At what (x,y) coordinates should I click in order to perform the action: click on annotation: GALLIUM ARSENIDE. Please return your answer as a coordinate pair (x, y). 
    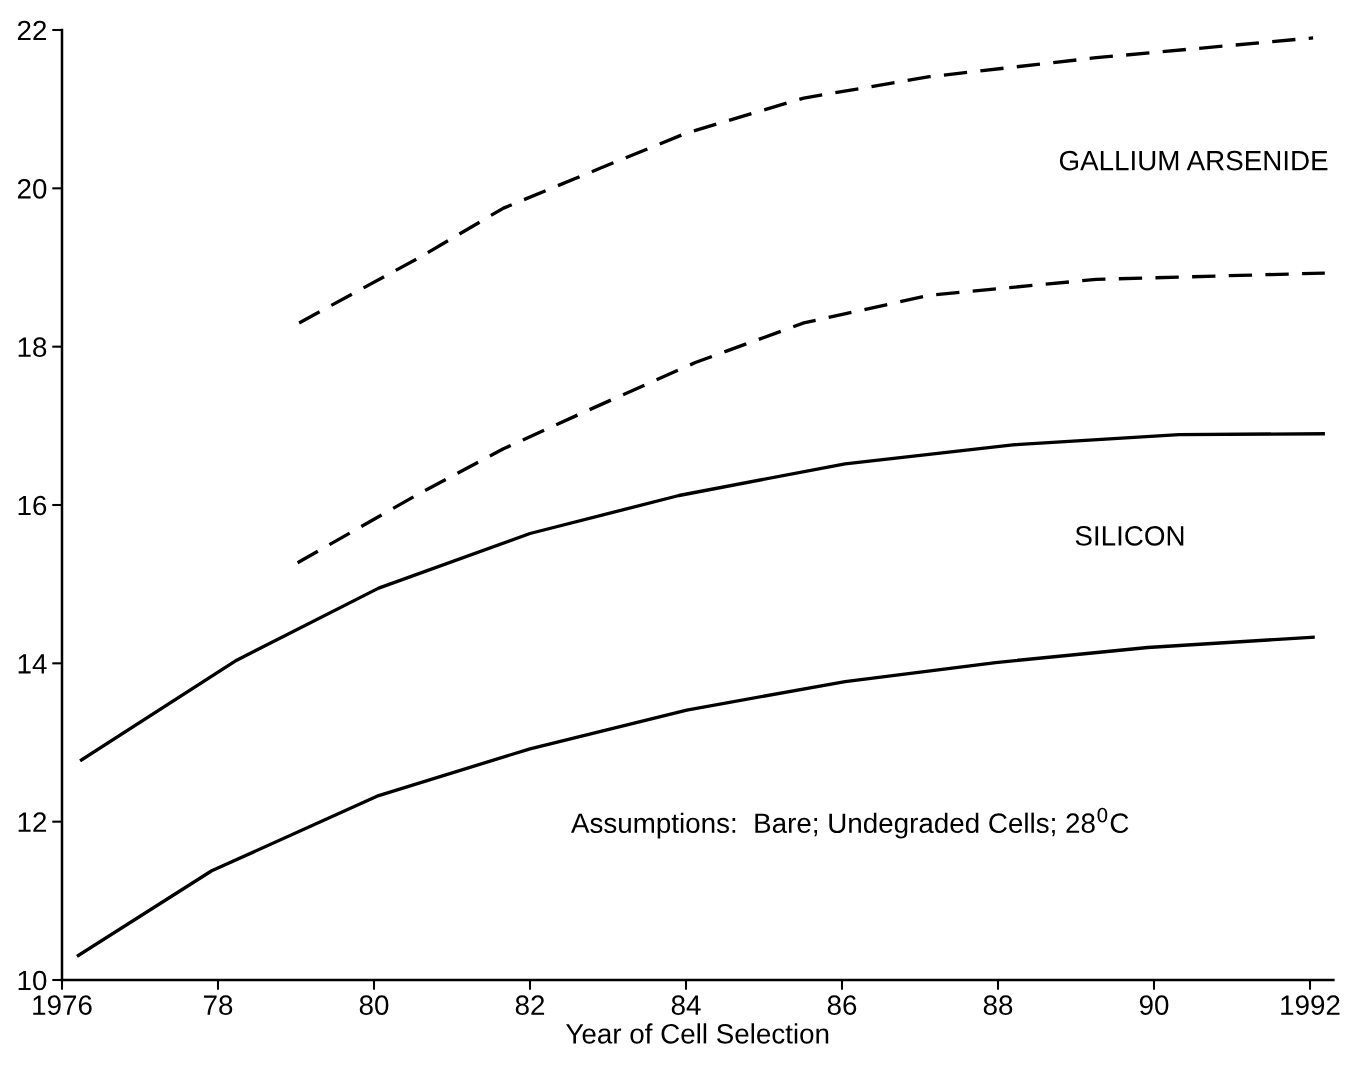
    Looking at the image, I should click on (1193, 160).